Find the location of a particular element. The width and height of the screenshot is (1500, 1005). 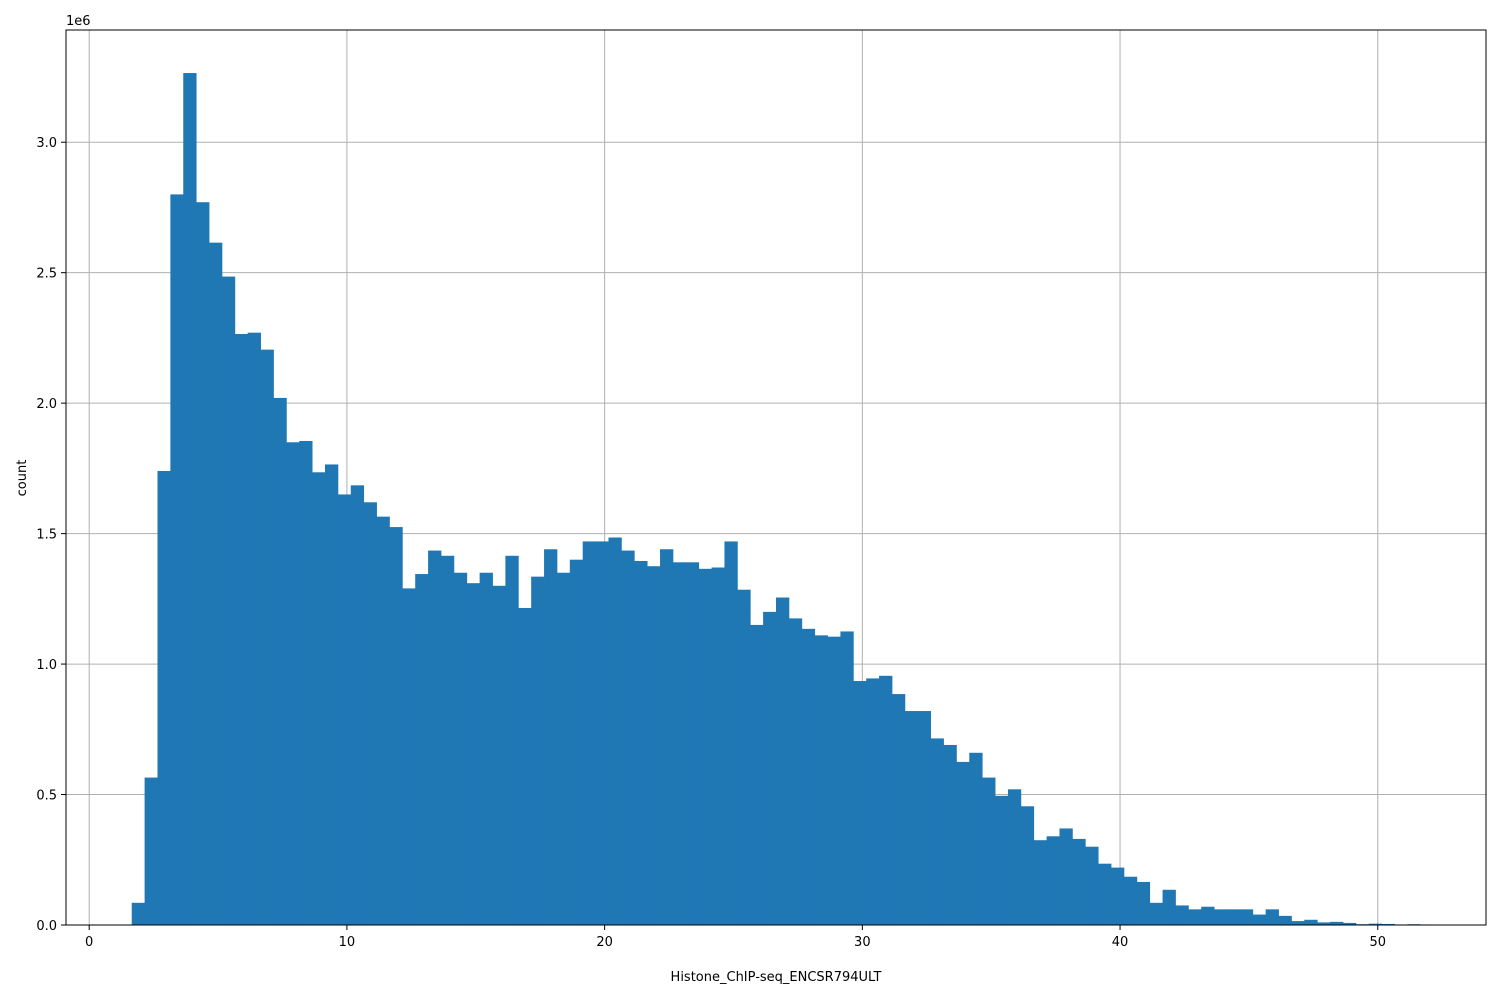

y-tick-label: 1.0 is located at coordinates (46, 665).